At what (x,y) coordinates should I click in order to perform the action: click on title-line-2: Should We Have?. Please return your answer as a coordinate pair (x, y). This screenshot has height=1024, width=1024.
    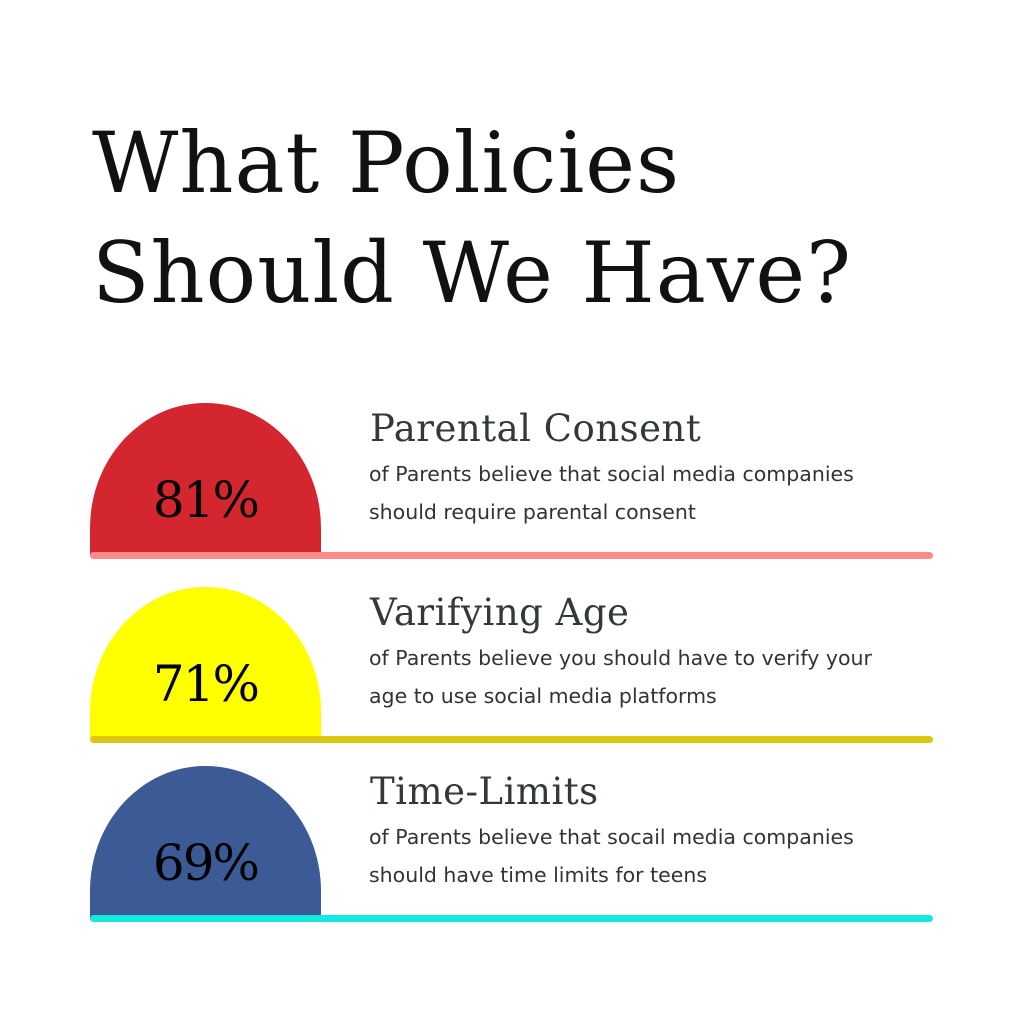
    Looking at the image, I should click on (472, 273).